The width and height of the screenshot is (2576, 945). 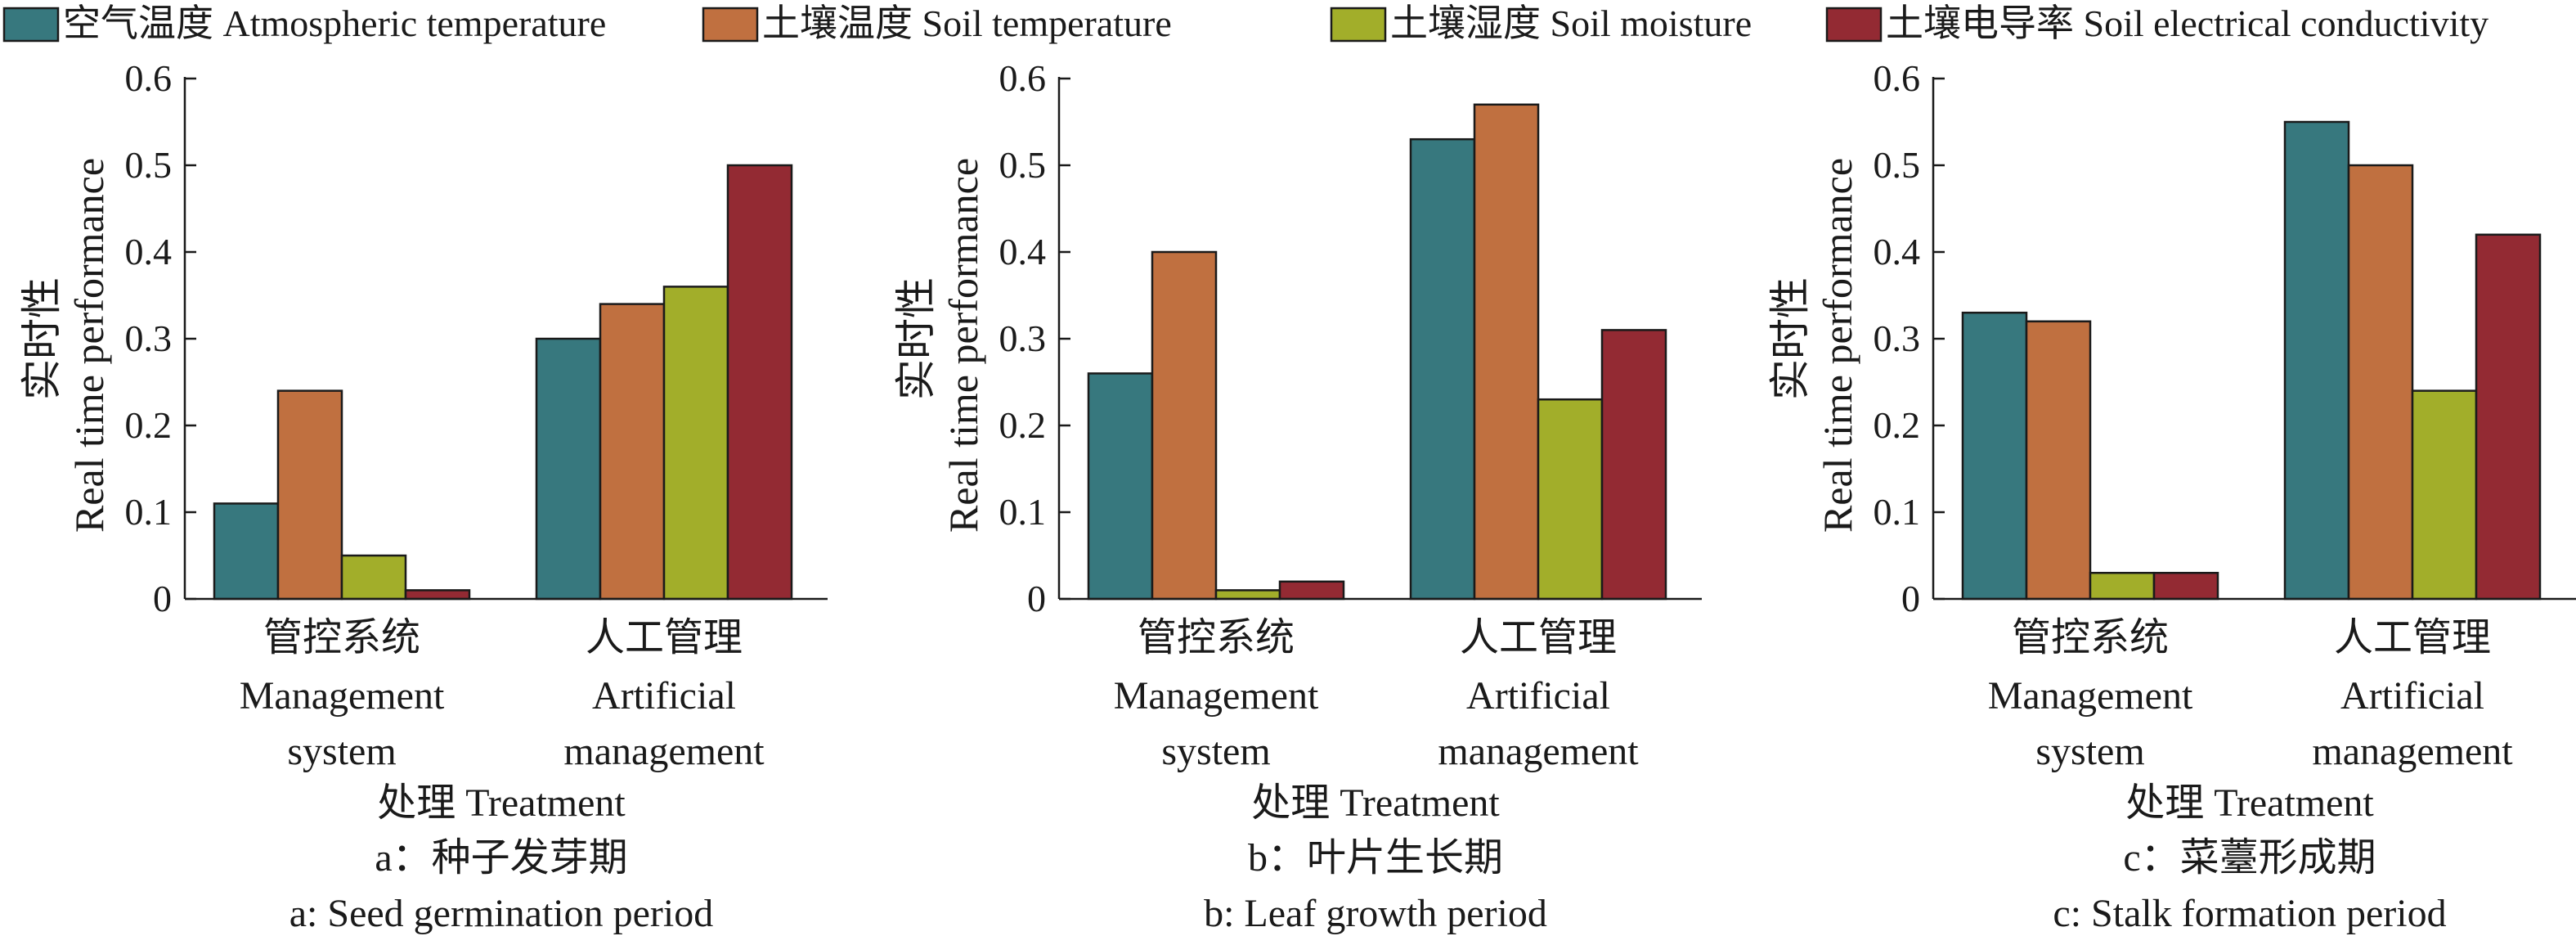 I want to click on panel-caption-en: c: Stalk formation period, so click(x=2249, y=913).